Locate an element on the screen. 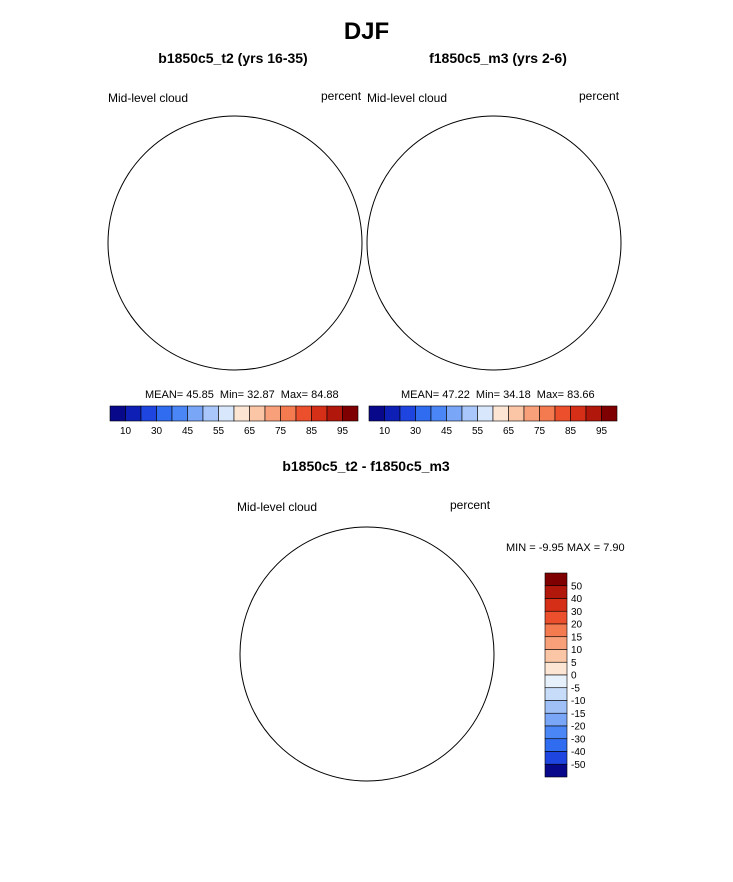  panel-1-units-label: percent is located at coordinates (341, 96).